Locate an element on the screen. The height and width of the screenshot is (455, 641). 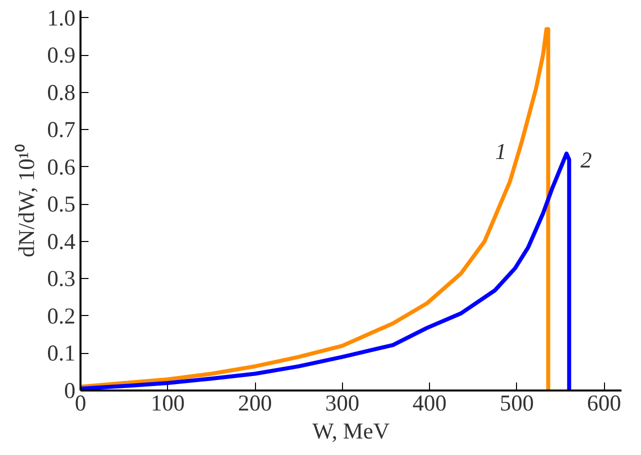
y-tick-label: 0.1 is located at coordinates (61, 353).